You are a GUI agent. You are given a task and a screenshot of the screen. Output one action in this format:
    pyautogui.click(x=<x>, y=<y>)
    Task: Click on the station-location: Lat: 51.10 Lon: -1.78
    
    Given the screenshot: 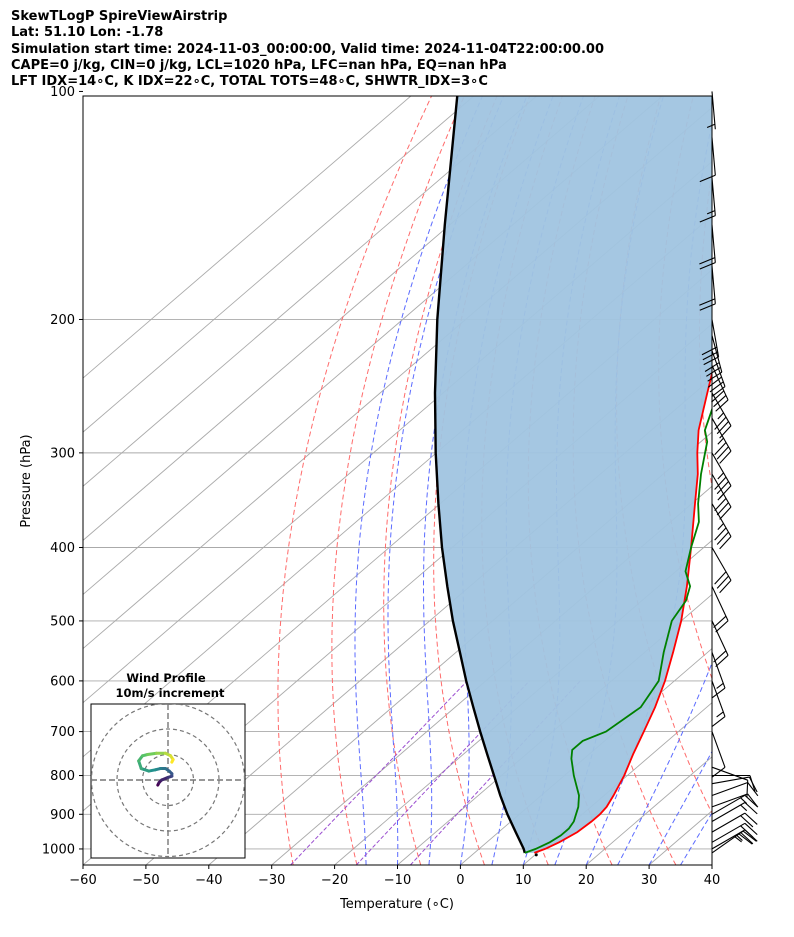 What is the action you would take?
    pyautogui.click(x=87, y=33)
    